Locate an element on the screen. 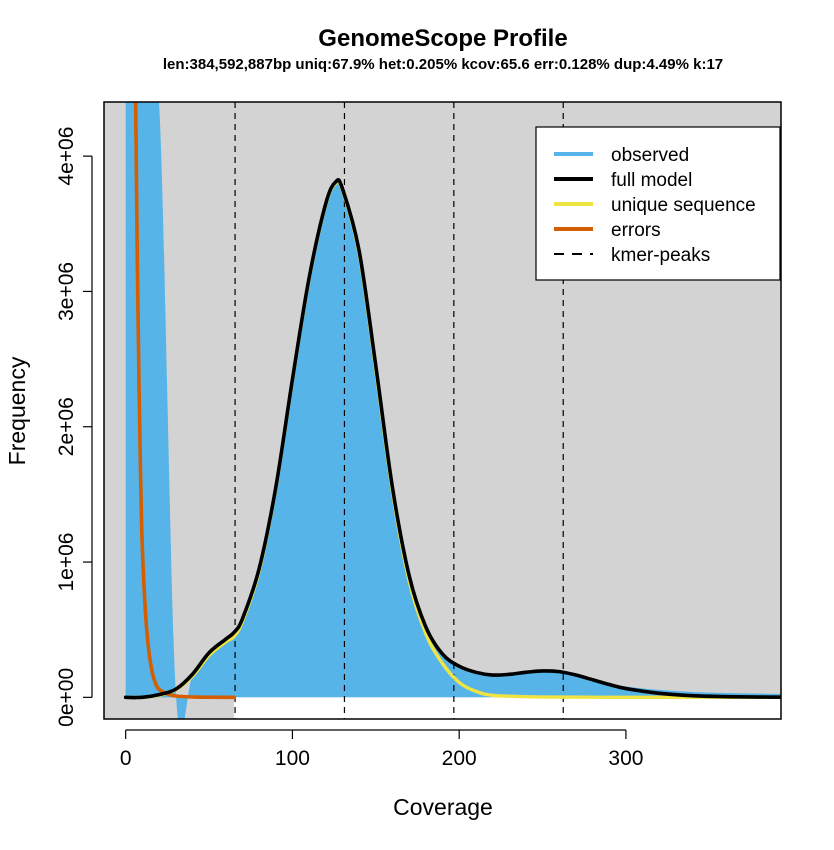 The image size is (834, 850). legend-label: full model is located at coordinates (651, 180).